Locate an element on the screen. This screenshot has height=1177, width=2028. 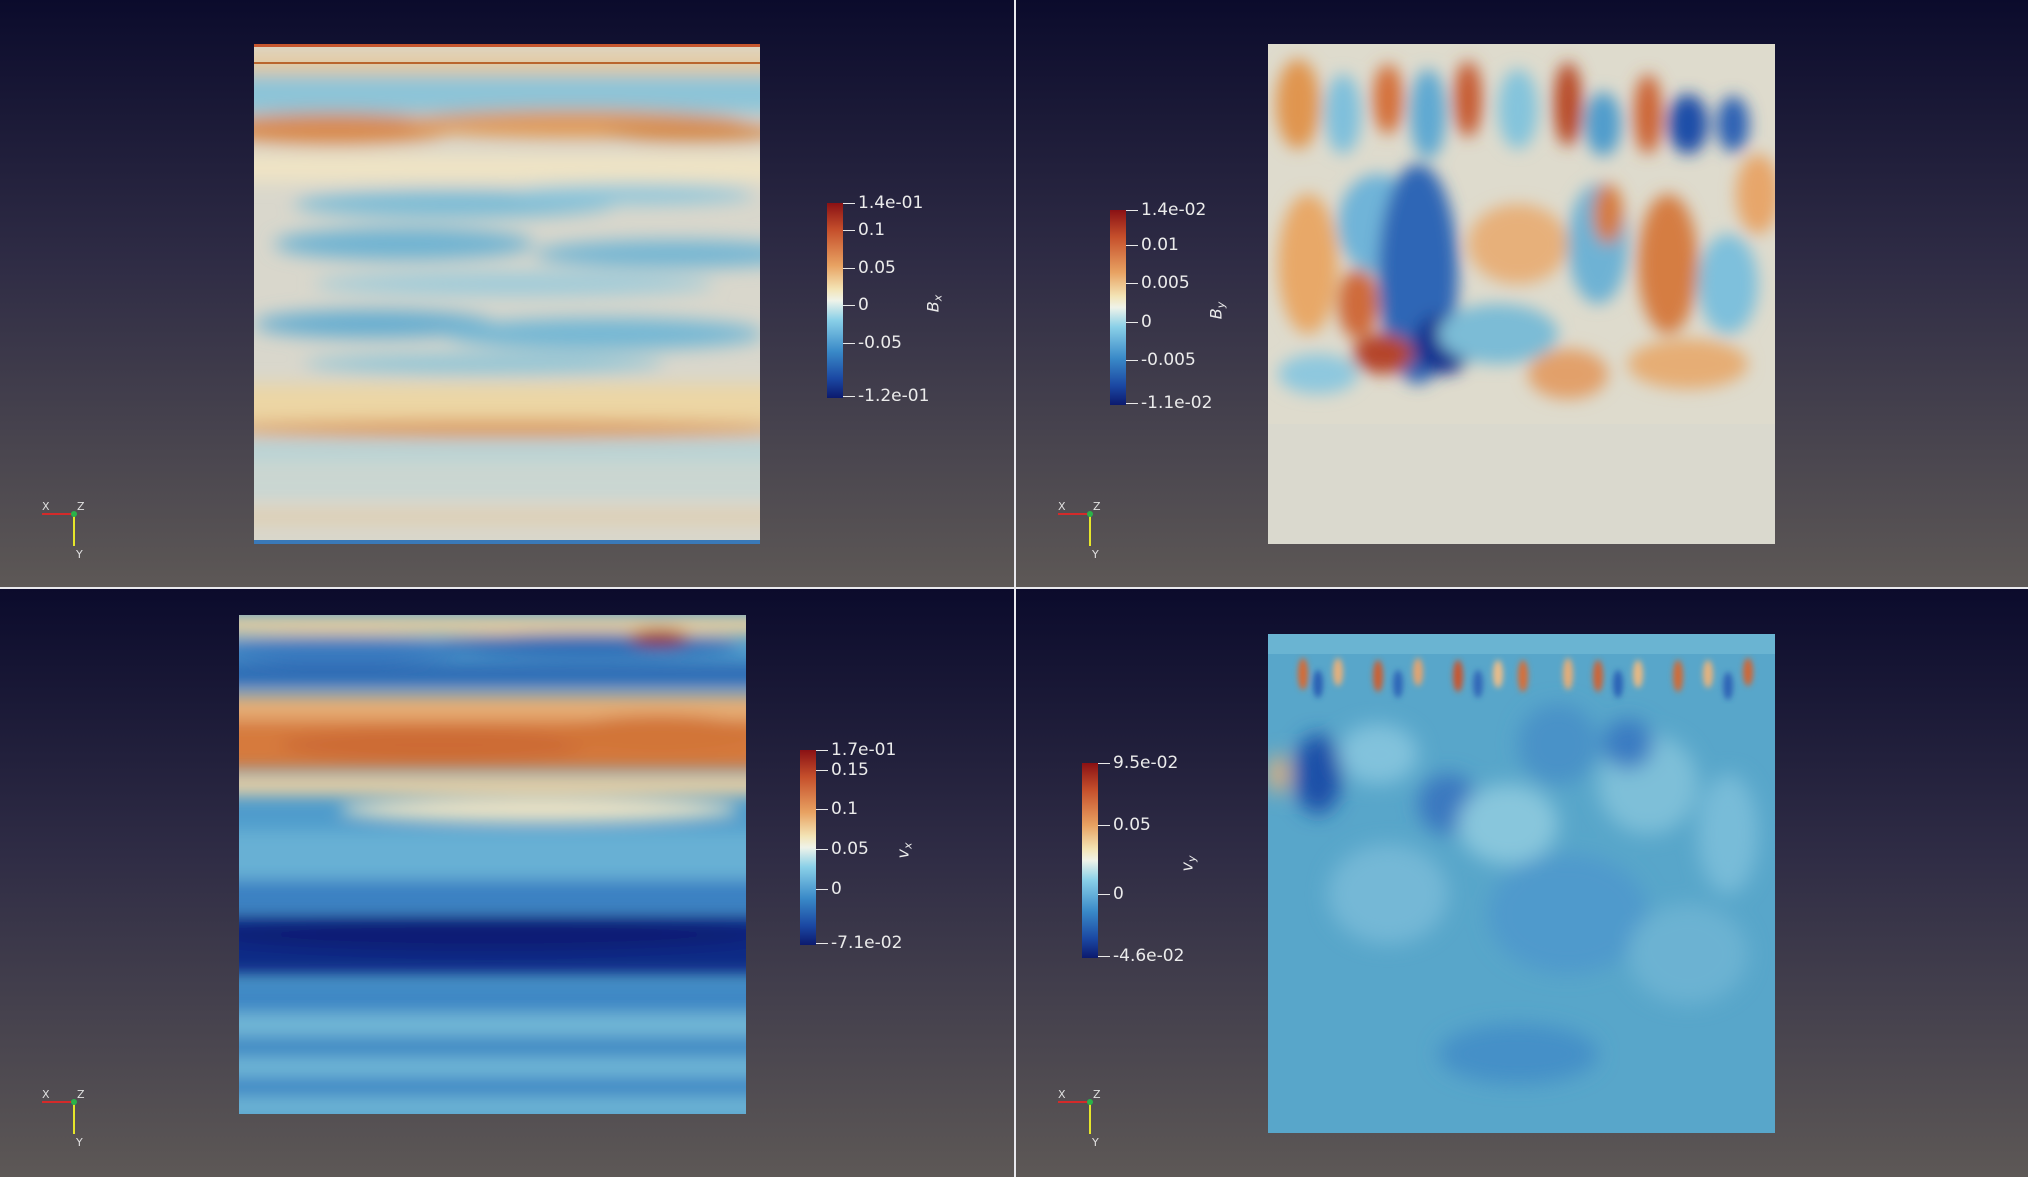
vx-colorbar-gradient is located at coordinates (808, 847).